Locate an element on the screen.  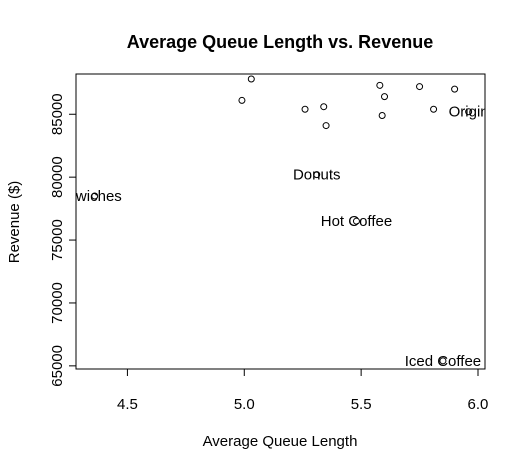
y-tick-label: 85000 is located at coordinates (57, 114).